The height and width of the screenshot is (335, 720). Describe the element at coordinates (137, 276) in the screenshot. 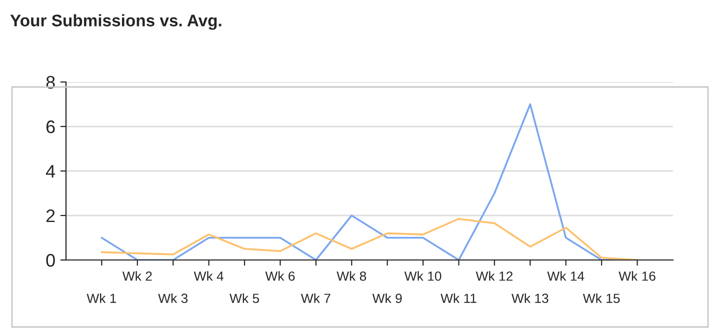

I see `x-tick-label: Wk 2` at that location.